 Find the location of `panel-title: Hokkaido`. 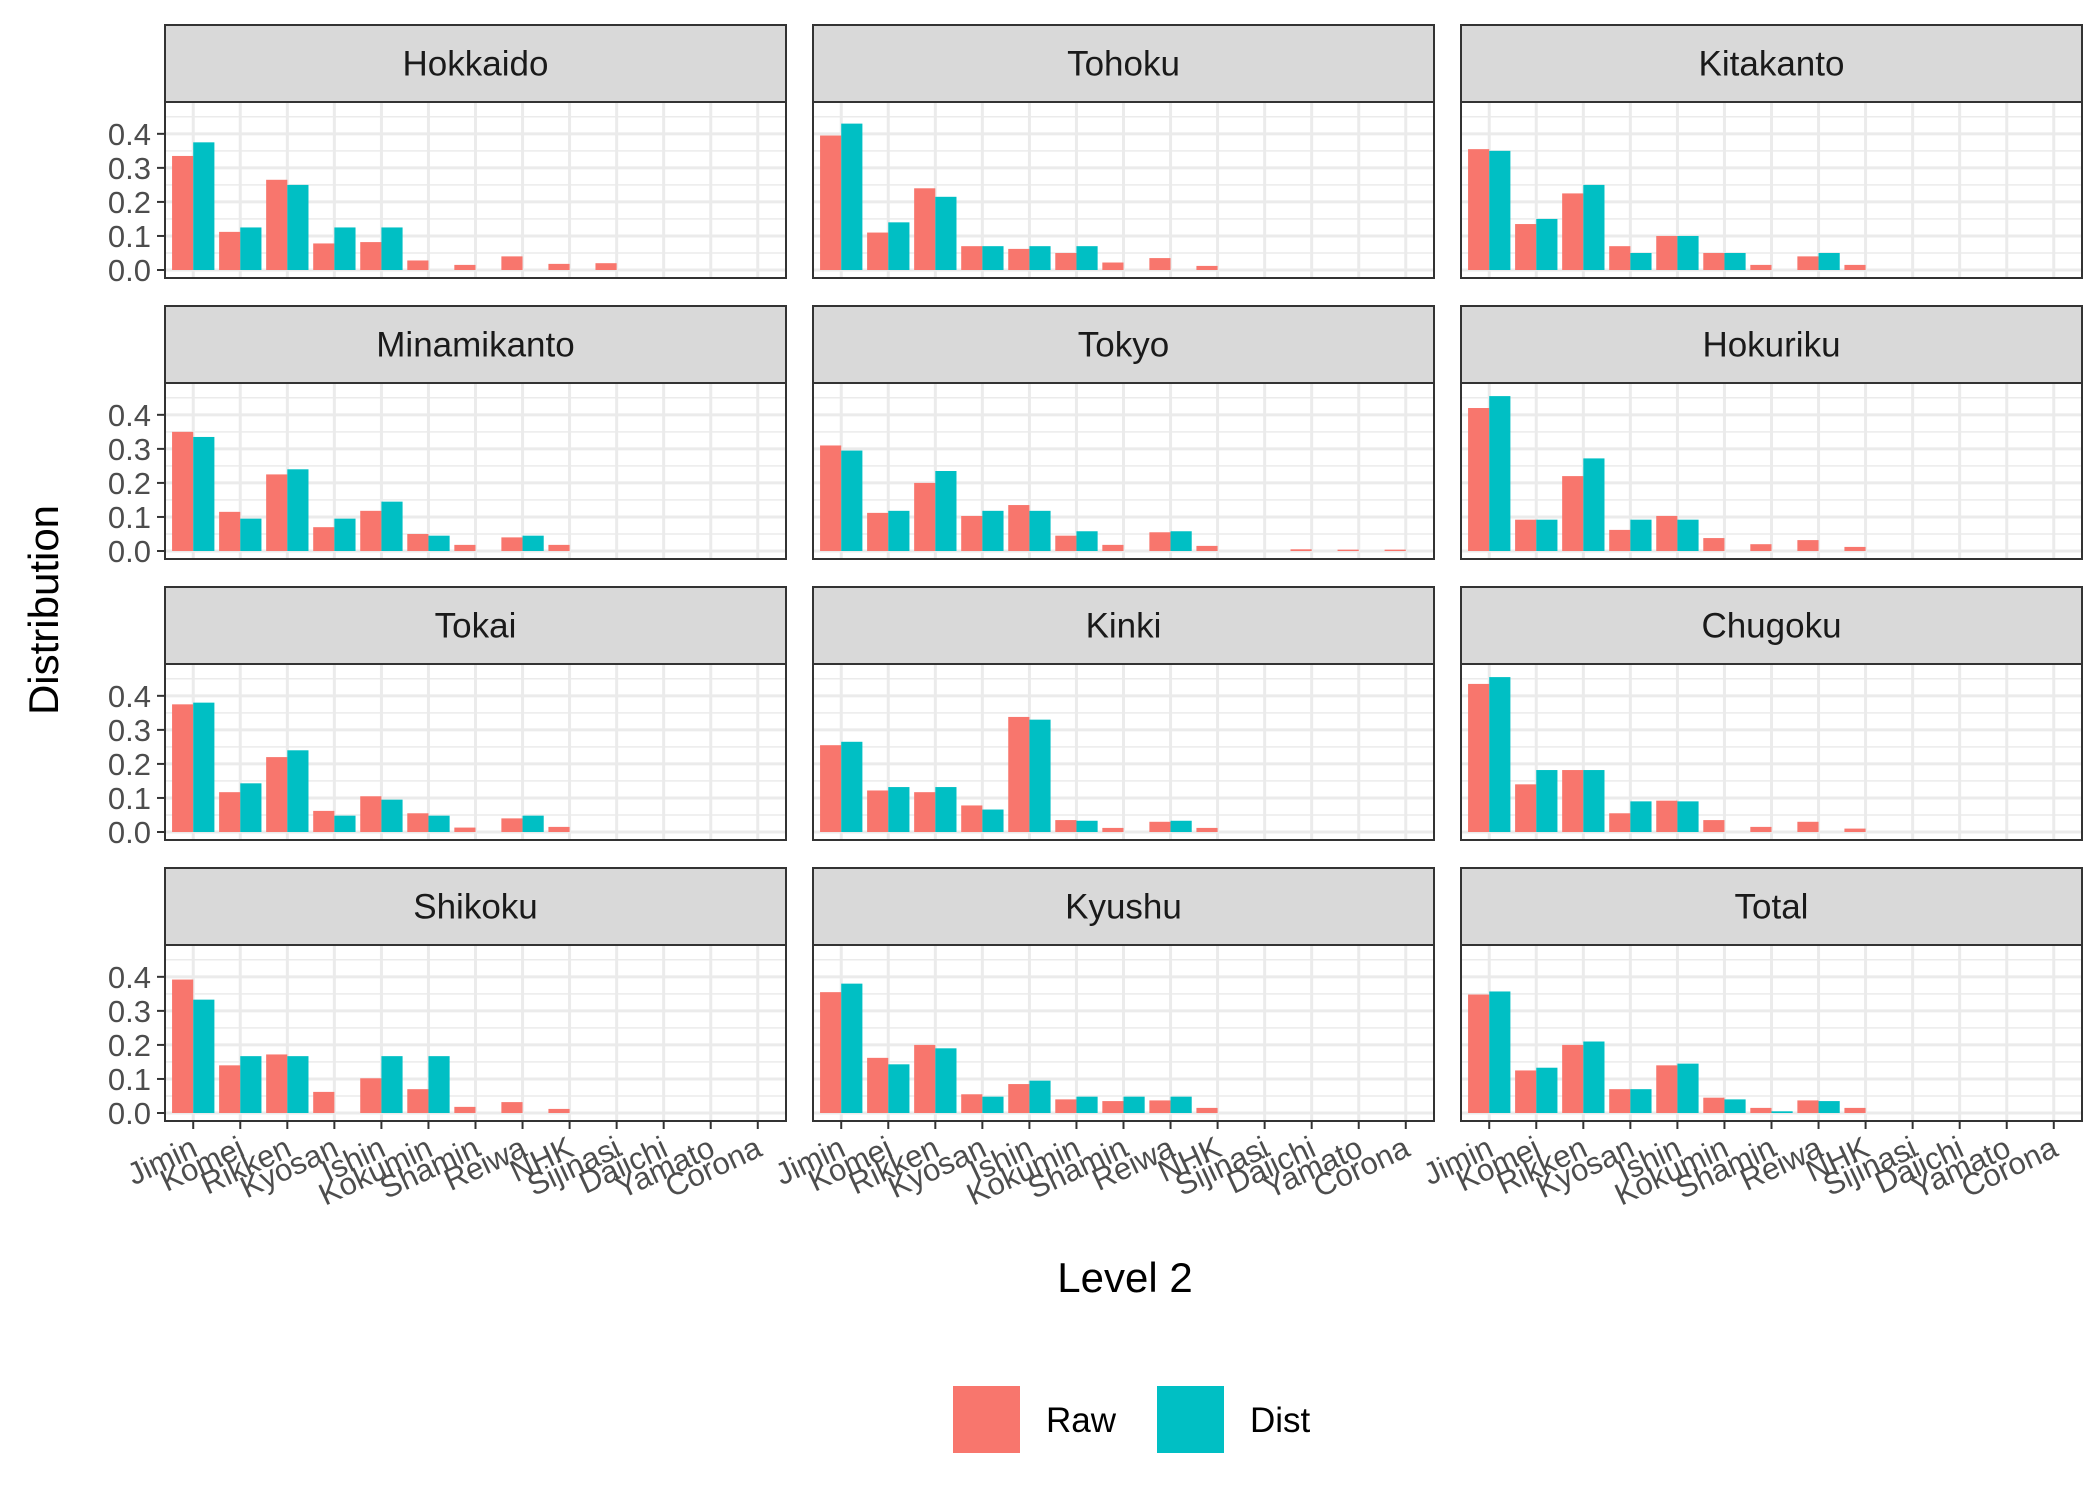

panel-title: Hokkaido is located at coordinates (476, 64).